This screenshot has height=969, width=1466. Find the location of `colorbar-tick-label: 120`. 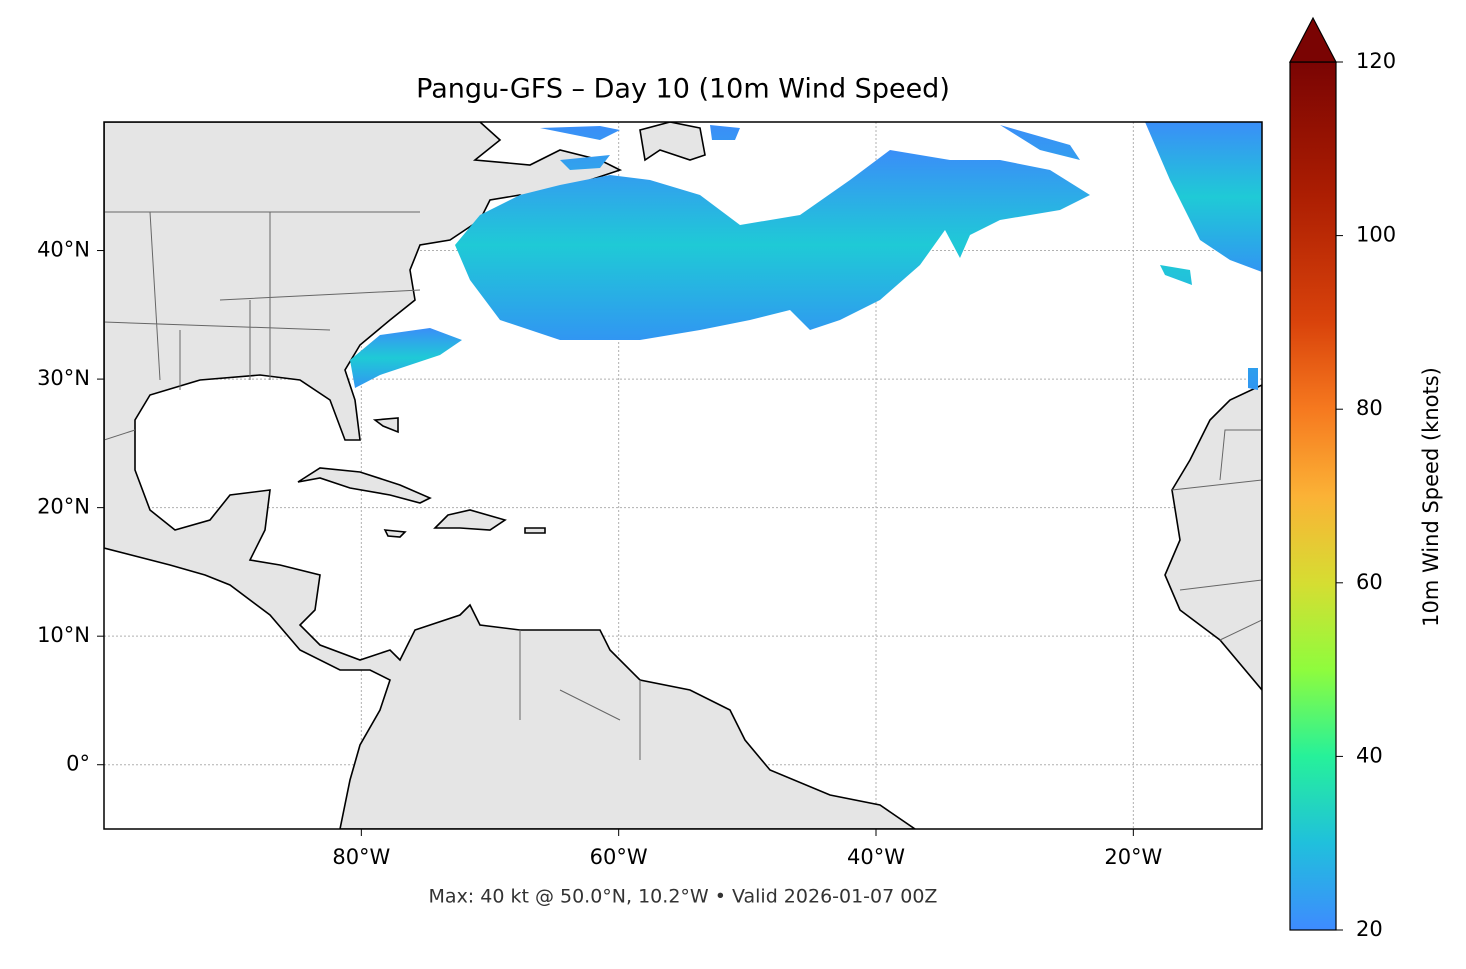

colorbar-tick-label: 120 is located at coordinates (1376, 61).